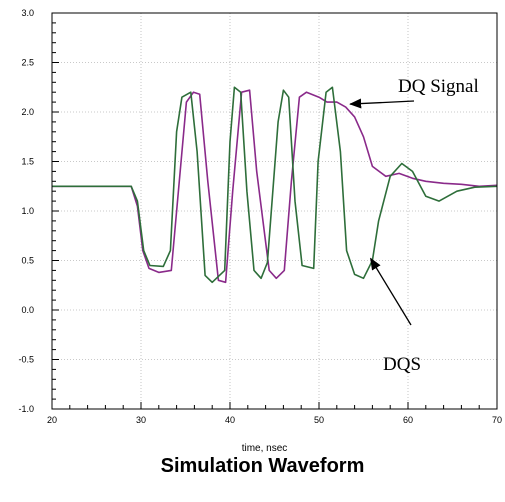 The width and height of the screenshot is (505, 502). I want to click on annotation-arrow-dqs, so click(391, 291).